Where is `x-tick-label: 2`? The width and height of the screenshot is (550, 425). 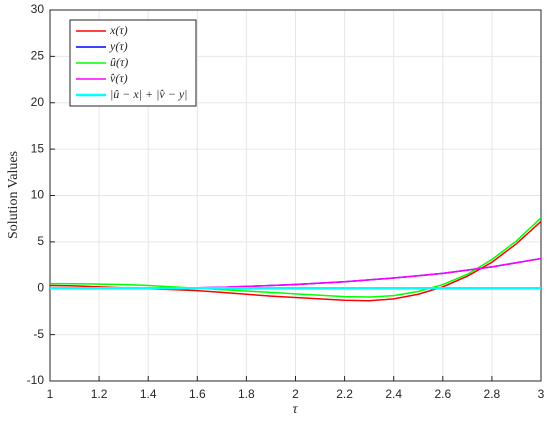 x-tick-label: 2 is located at coordinates (295, 394).